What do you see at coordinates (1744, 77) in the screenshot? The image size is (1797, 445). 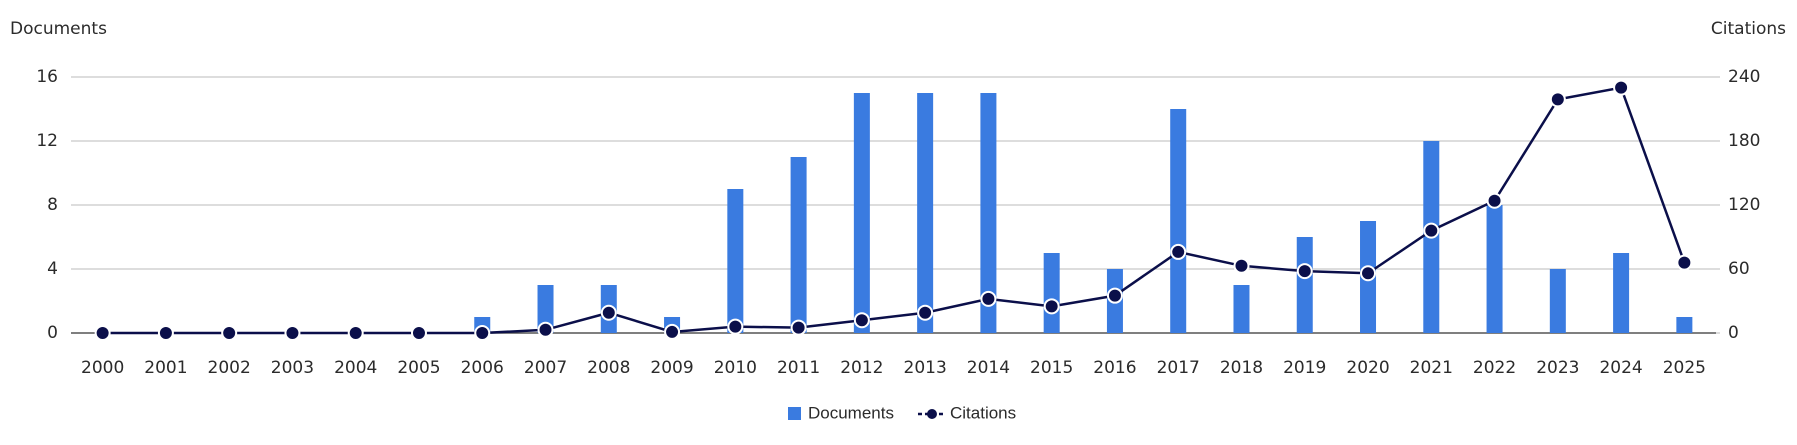 I see `y2-tick-label: 240` at bounding box center [1744, 77].